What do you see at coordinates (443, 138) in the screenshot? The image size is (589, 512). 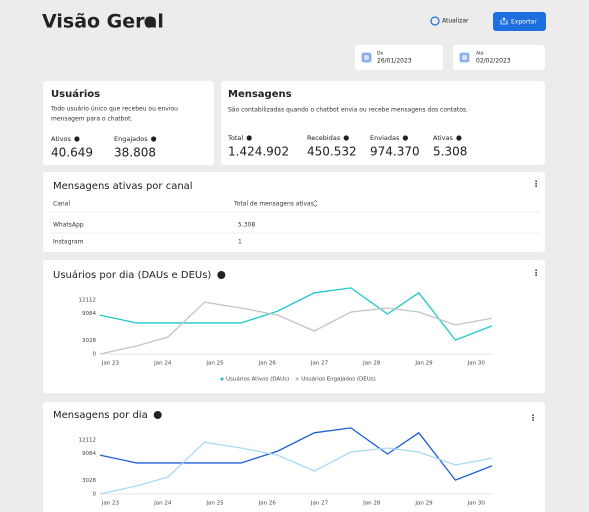 I see `metric-label: Ativas` at bounding box center [443, 138].